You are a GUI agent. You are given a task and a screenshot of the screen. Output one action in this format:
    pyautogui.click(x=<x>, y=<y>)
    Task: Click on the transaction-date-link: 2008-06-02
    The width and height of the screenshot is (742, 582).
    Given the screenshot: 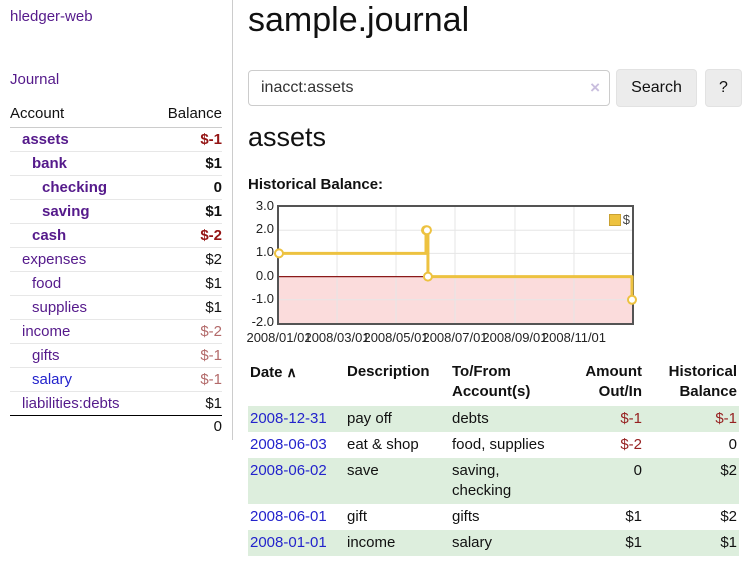 What is the action you would take?
    pyautogui.click(x=288, y=470)
    